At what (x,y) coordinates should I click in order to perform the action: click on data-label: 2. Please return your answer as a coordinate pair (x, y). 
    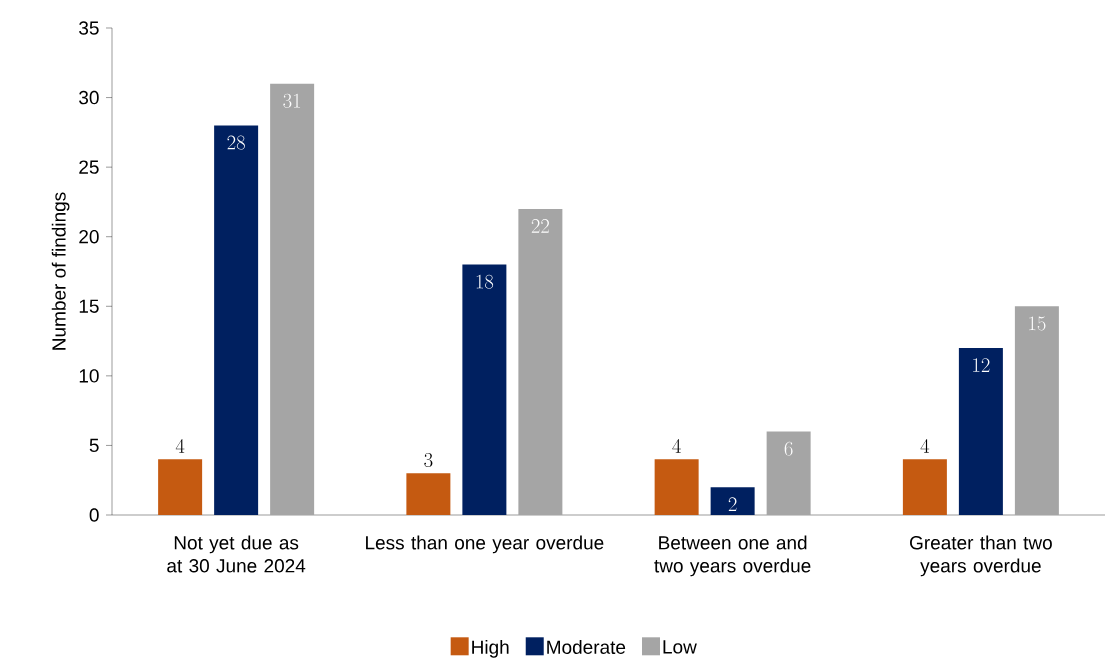
    Looking at the image, I should click on (732, 504).